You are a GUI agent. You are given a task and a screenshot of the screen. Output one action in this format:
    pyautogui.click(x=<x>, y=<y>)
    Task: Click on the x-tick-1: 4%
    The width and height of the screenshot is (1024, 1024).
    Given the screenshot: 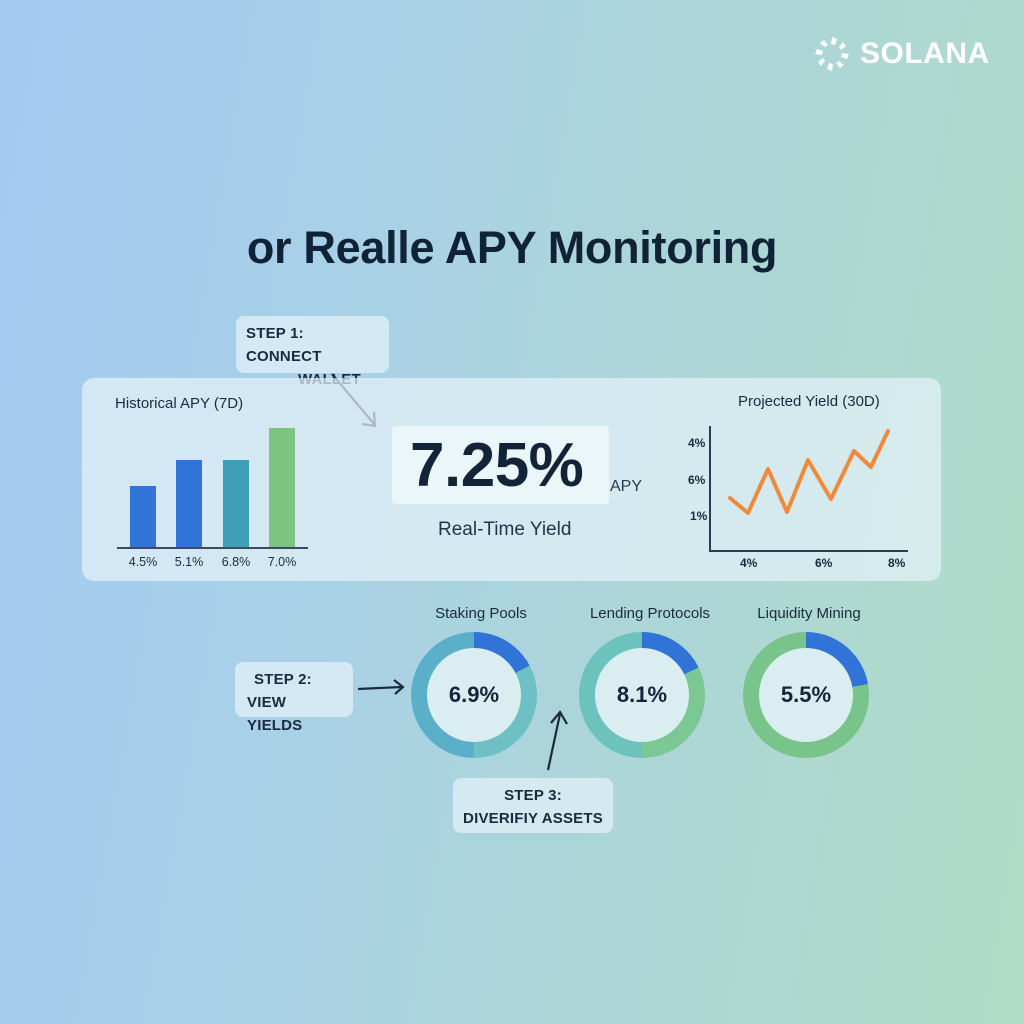 What is the action you would take?
    pyautogui.click(x=749, y=563)
    